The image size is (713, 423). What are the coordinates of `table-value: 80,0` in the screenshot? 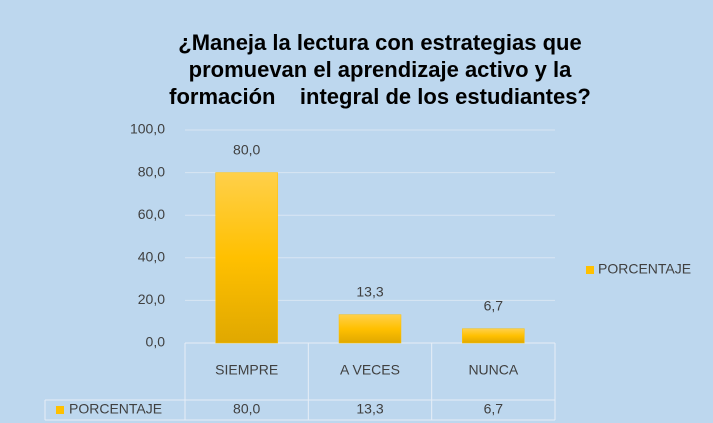 It's located at (246, 409).